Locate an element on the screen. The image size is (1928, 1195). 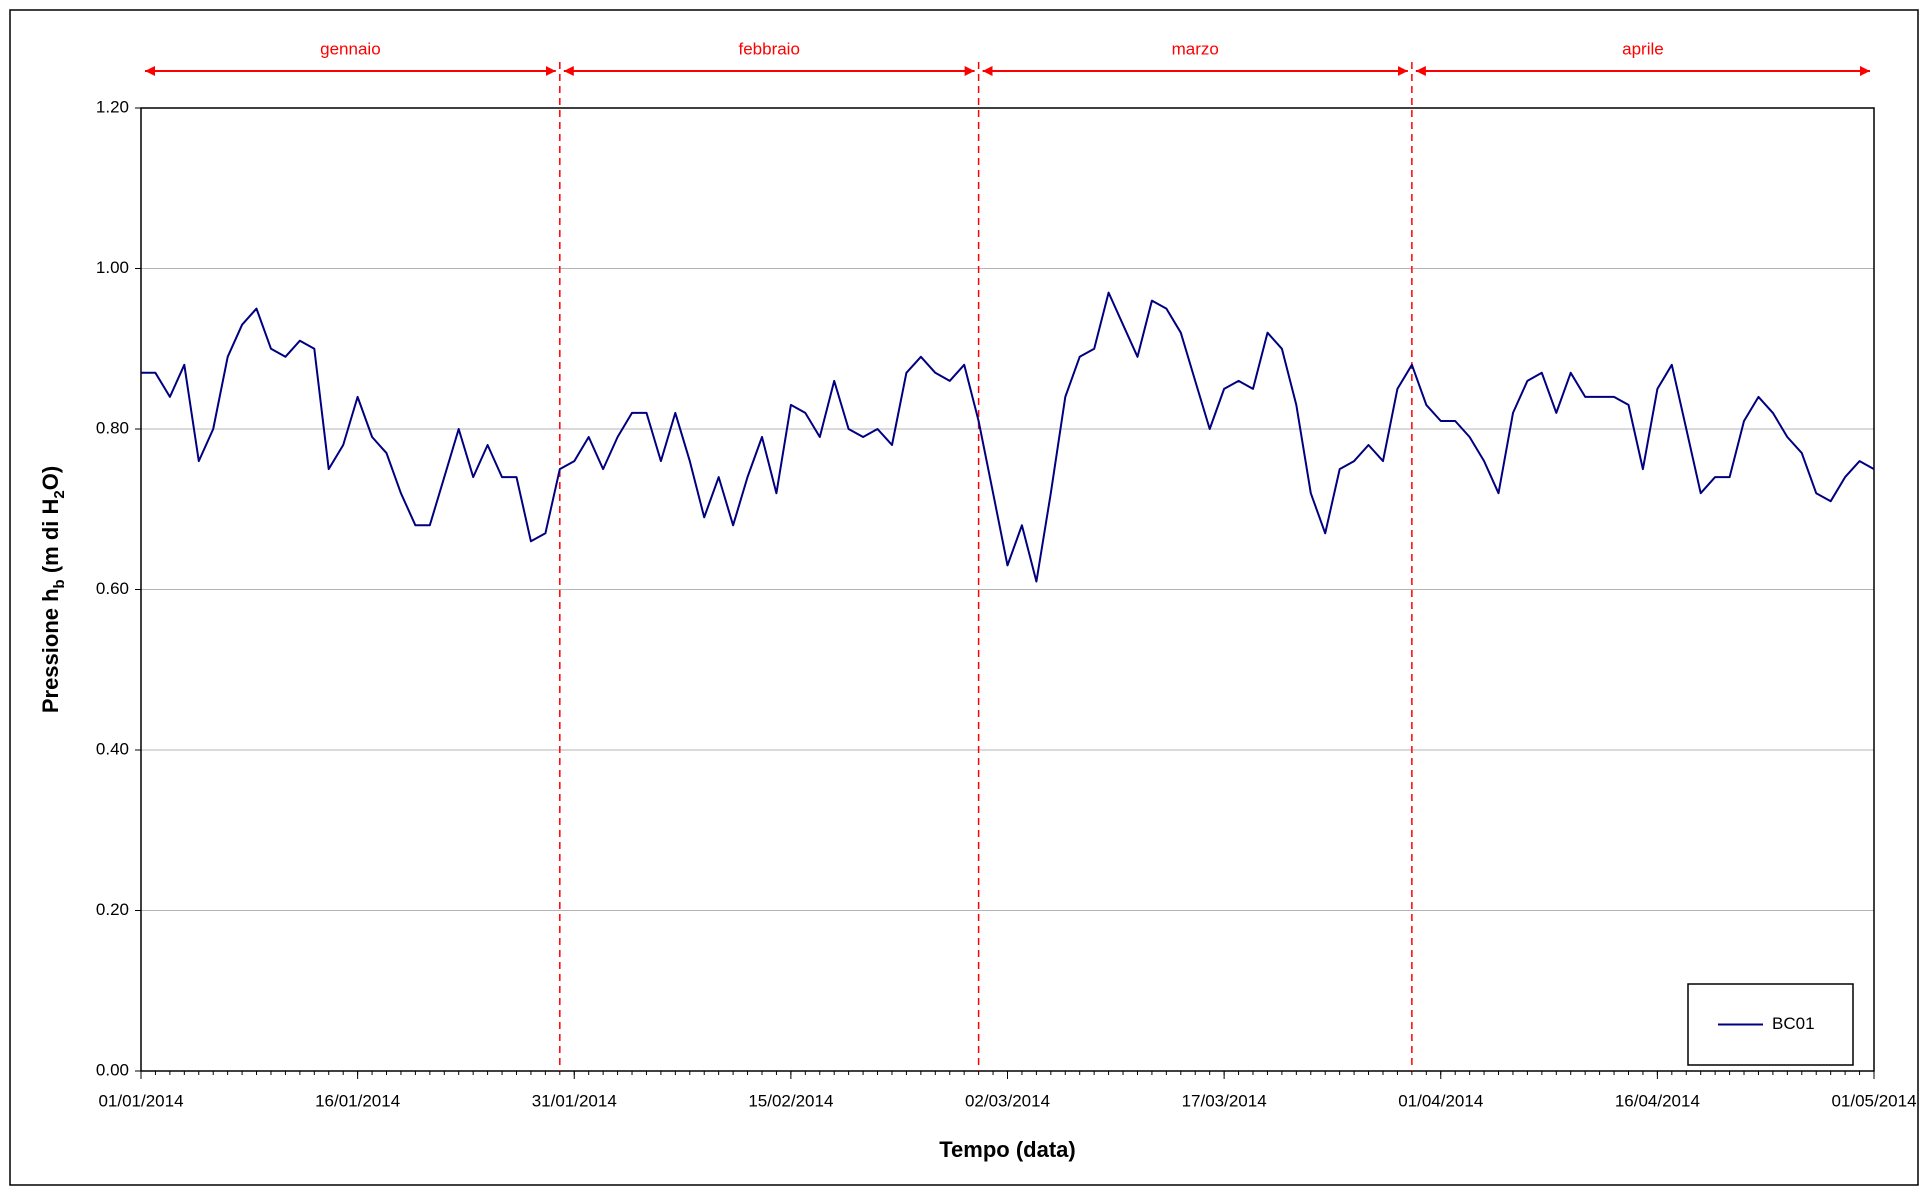
x-tick-label: 01/01/2014 is located at coordinates (140, 1100).